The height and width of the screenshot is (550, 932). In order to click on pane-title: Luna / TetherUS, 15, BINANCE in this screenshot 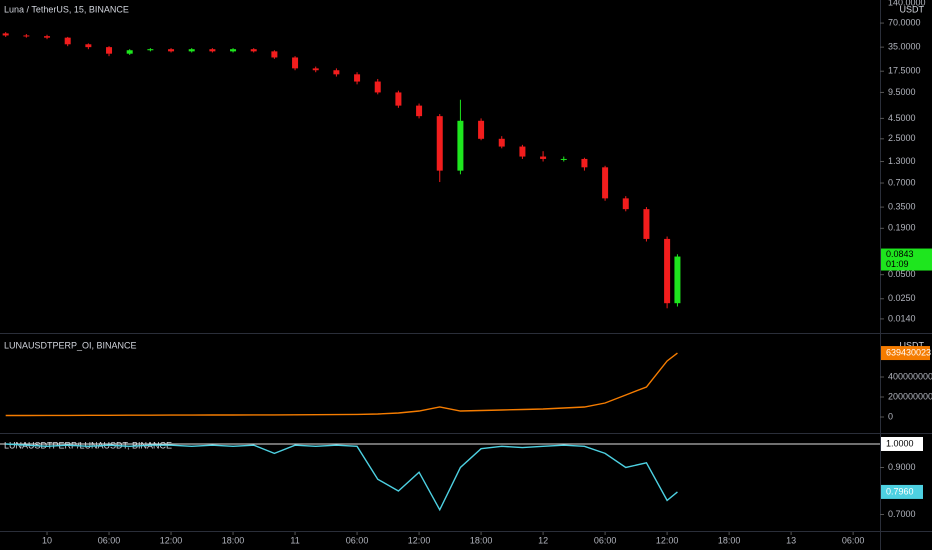, I will do `click(66, 9)`.